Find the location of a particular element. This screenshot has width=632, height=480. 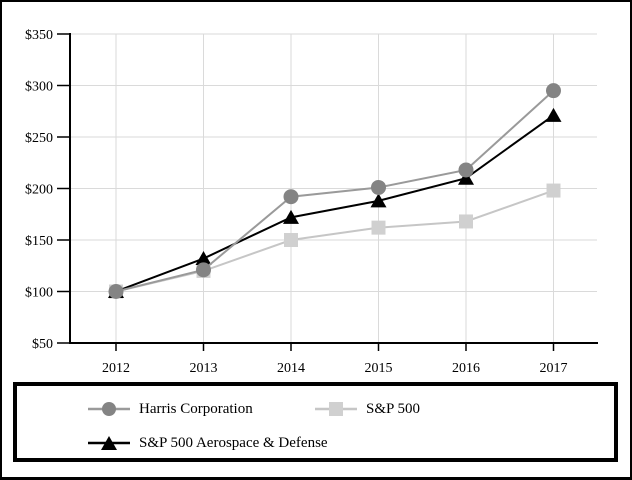

legend-item-sp500: S&P 500 is located at coordinates (367, 409).